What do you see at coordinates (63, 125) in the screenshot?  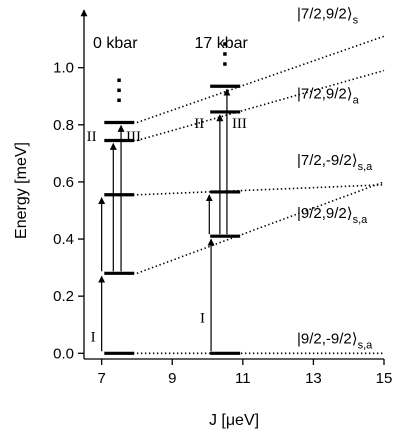 I see `y-tick-label: 0.8` at bounding box center [63, 125].